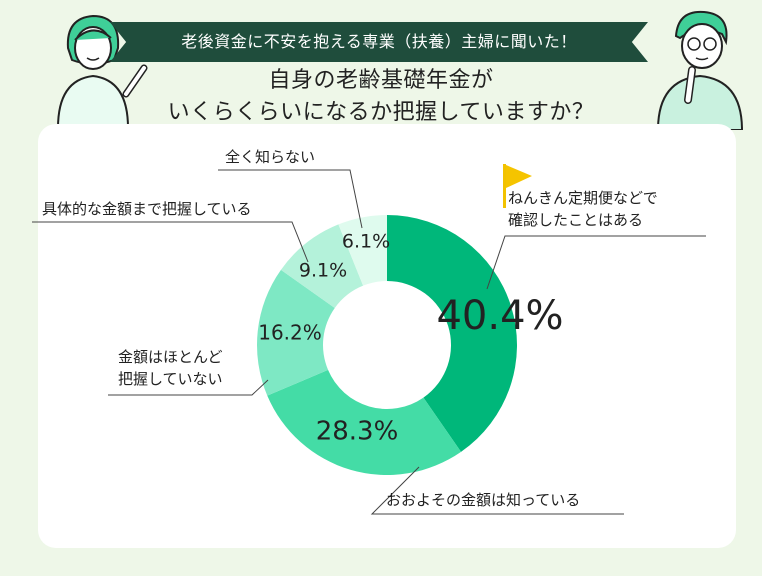 The height and width of the screenshot is (576, 762). What do you see at coordinates (357, 432) in the screenshot?
I see `value-label-2: 28.3%` at bounding box center [357, 432].